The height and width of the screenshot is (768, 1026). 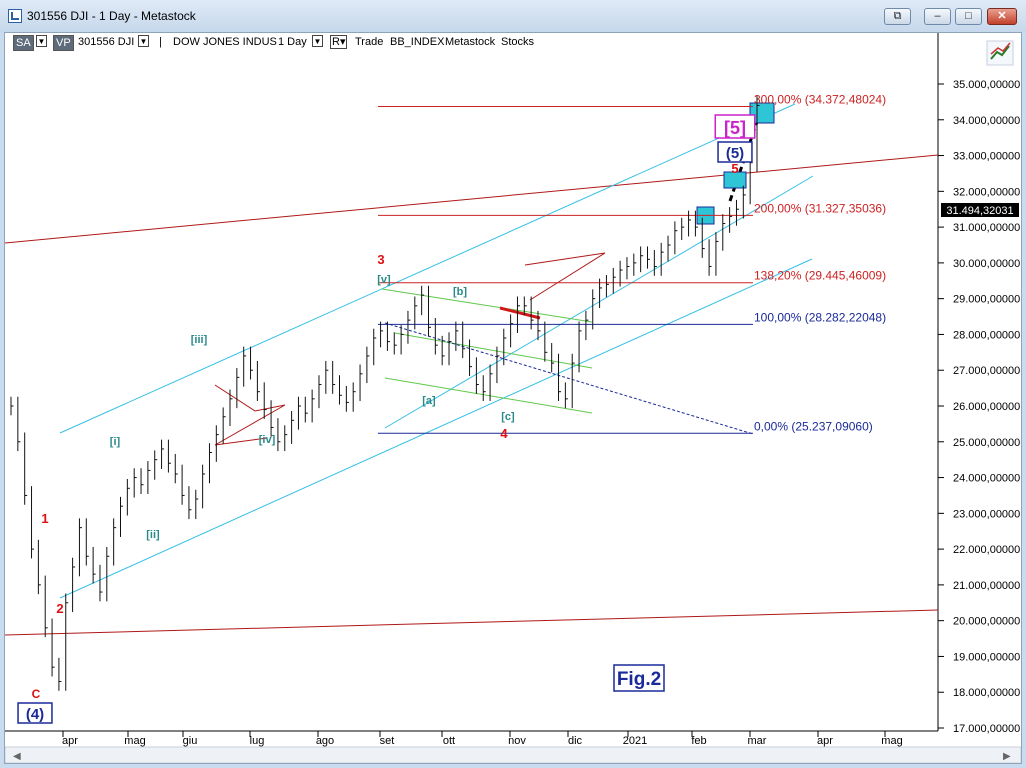 I want to click on wave-label: C, so click(x=36, y=694).